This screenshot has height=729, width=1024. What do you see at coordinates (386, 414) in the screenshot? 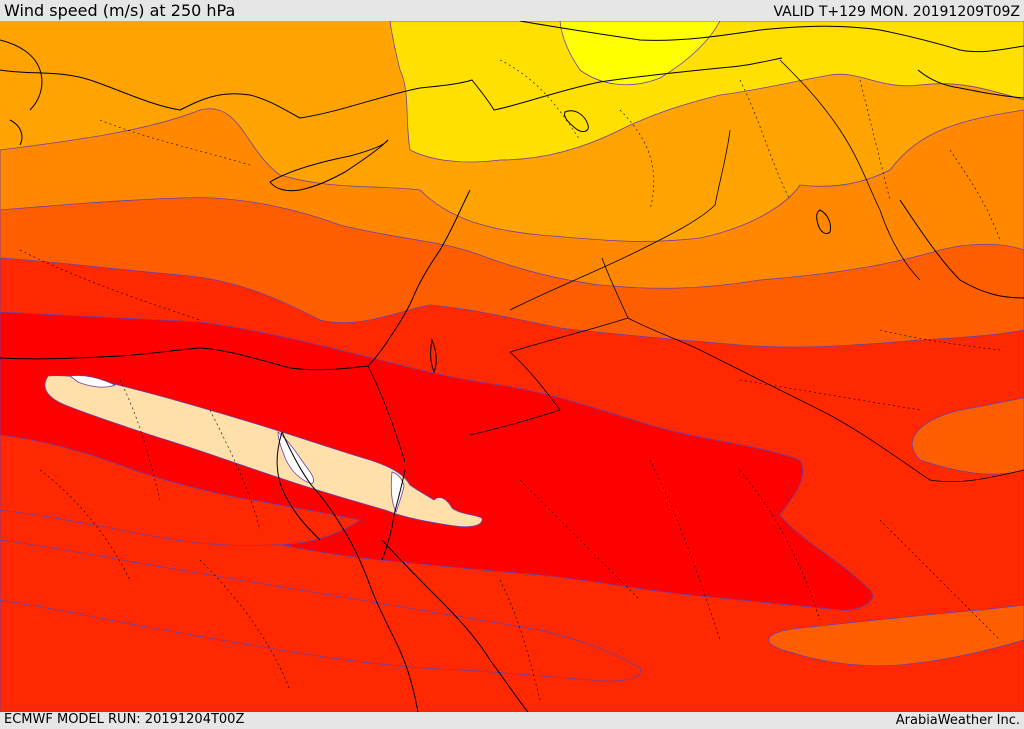
I see `egypt-sudan-border` at bounding box center [386, 414].